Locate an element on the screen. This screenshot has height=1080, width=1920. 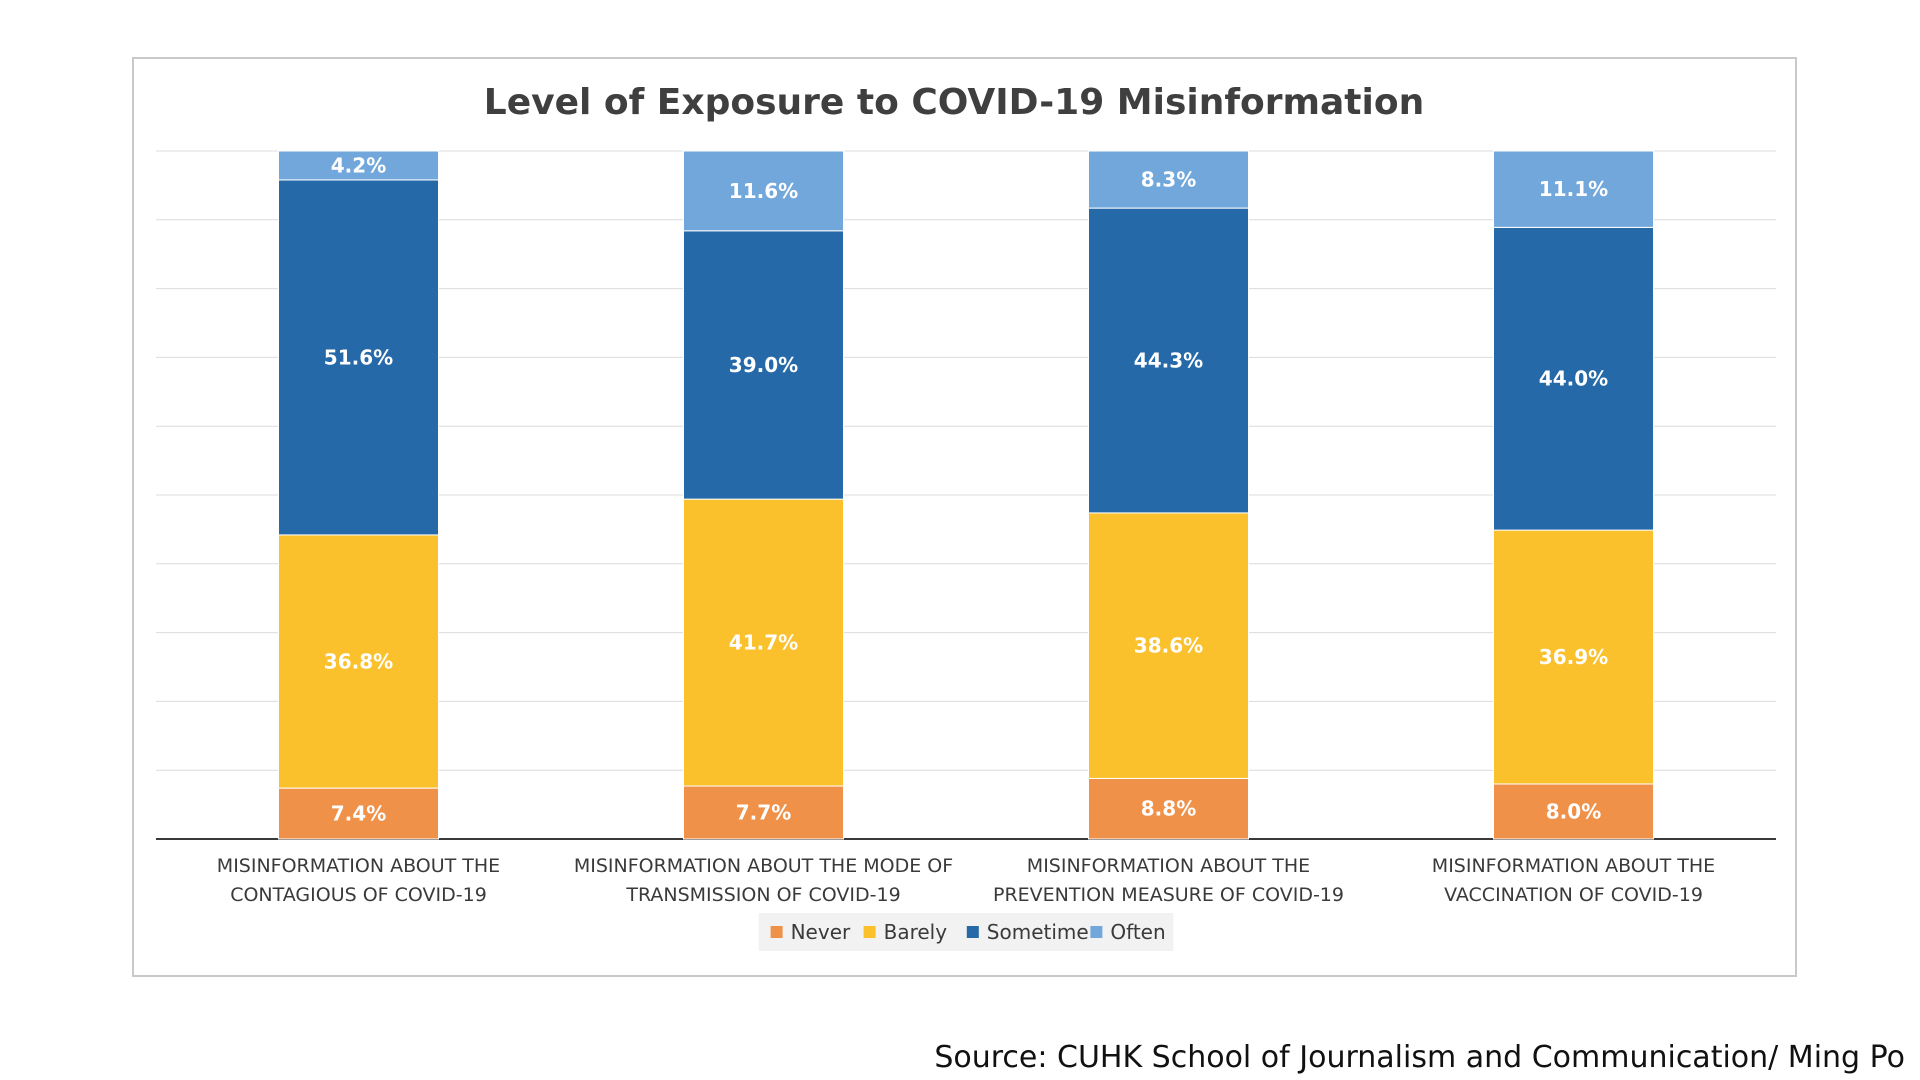
data-label-barely: 36.8% is located at coordinates (358, 661).